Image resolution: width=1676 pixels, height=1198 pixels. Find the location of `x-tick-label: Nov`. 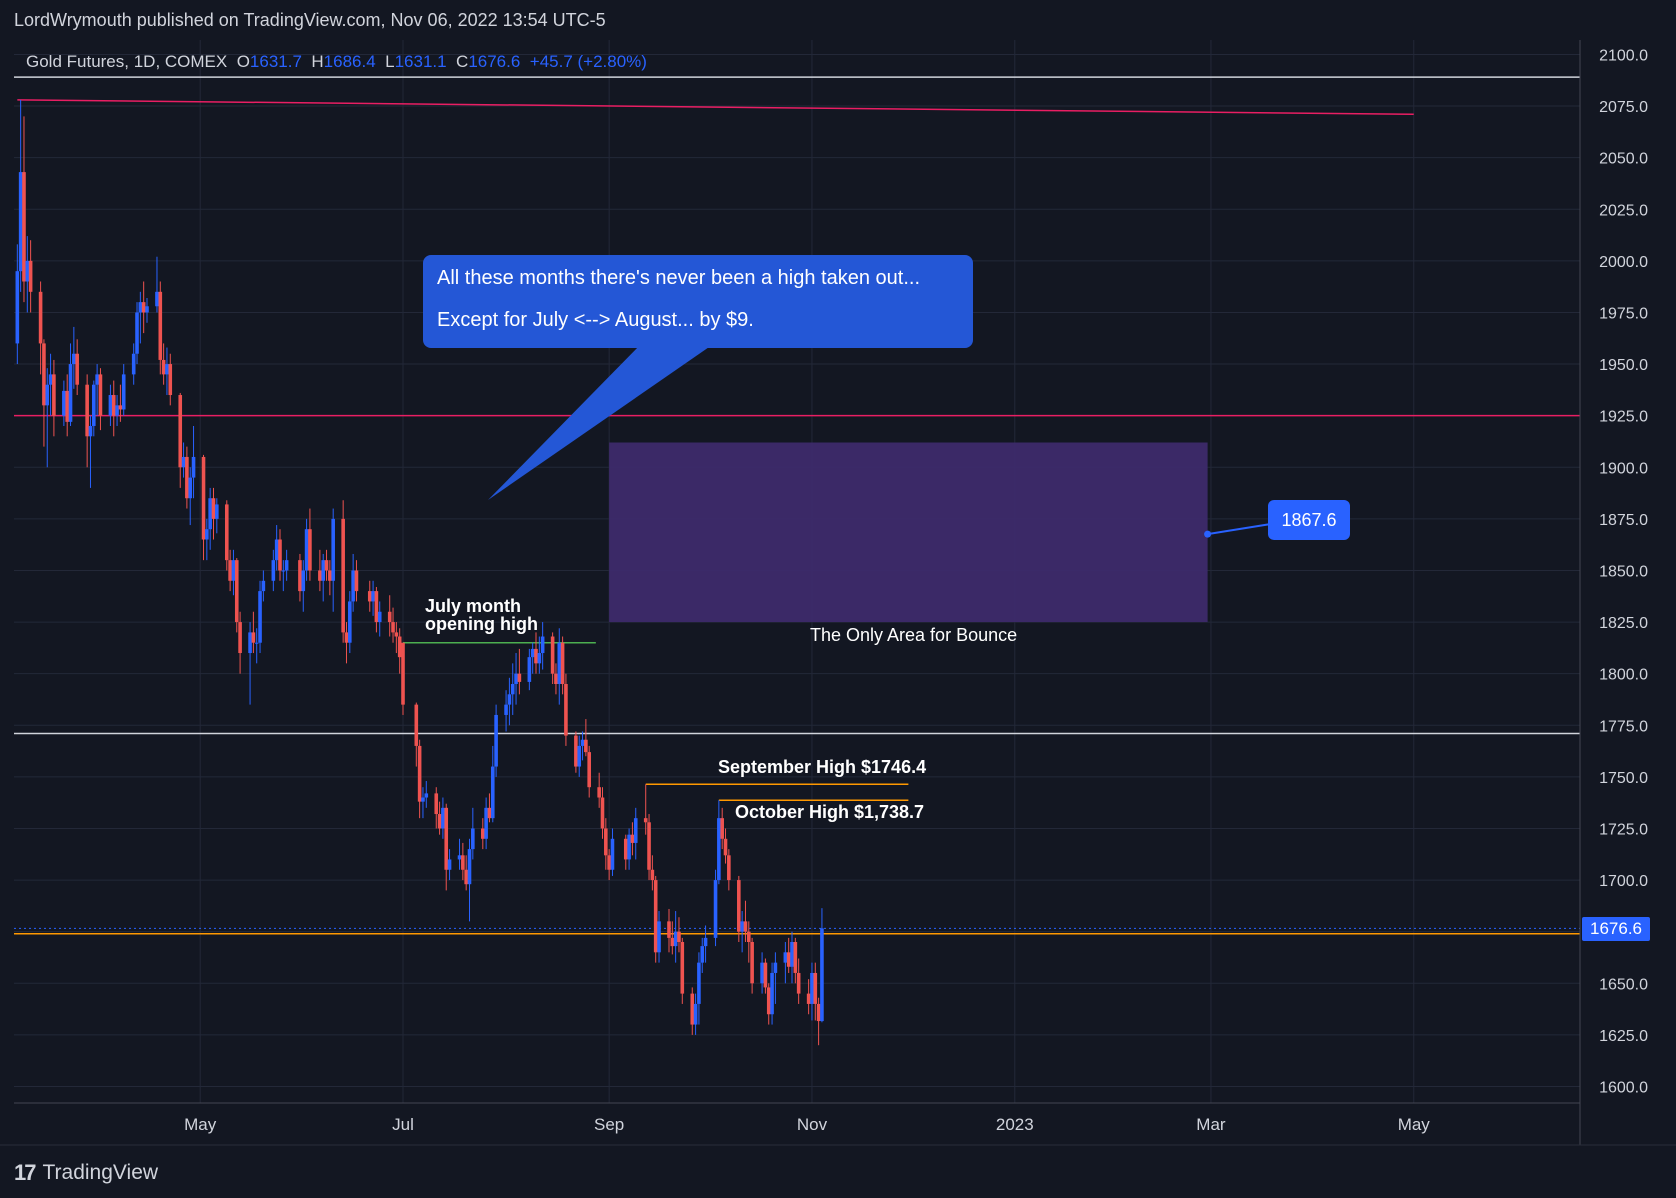

x-tick-label: Nov is located at coordinates (812, 1124).